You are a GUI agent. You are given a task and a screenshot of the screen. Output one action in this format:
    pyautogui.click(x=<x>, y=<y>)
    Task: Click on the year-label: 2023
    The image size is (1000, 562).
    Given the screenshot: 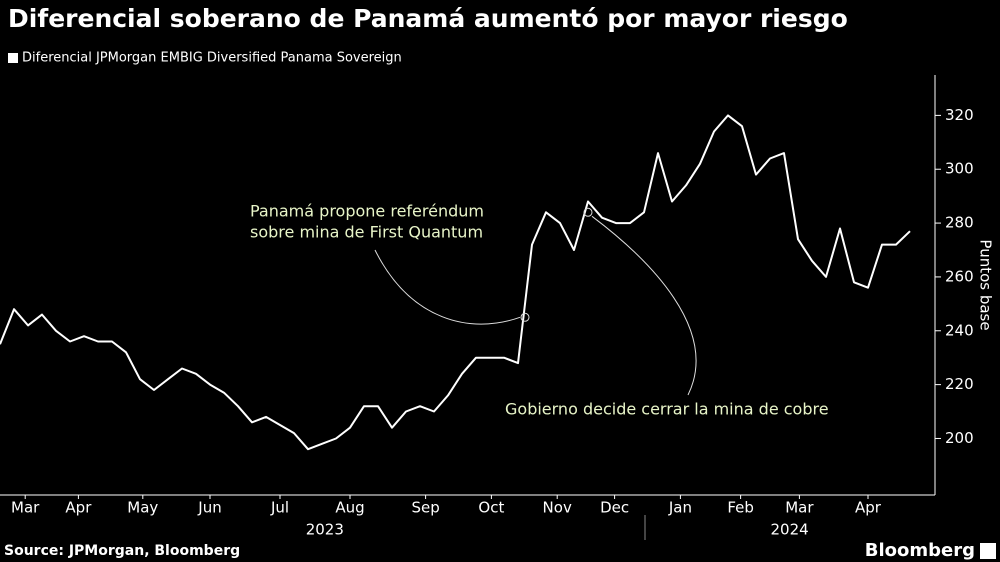 What is the action you would take?
    pyautogui.click(x=325, y=530)
    